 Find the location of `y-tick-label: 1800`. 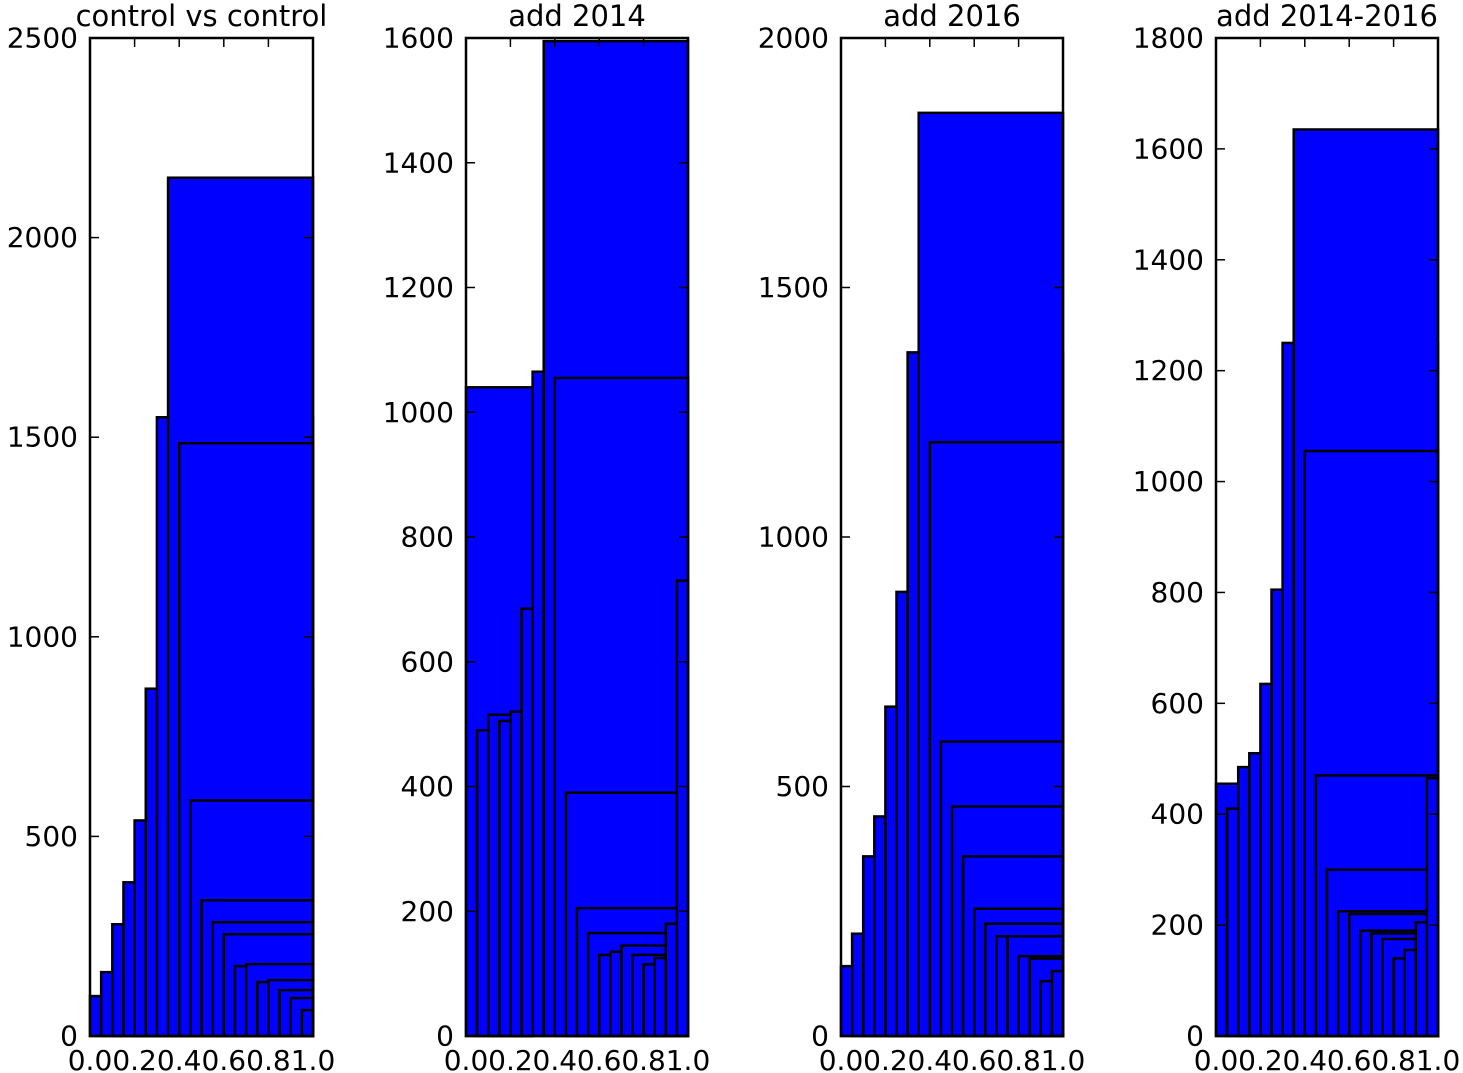

y-tick-label: 1800 is located at coordinates (1168, 38).